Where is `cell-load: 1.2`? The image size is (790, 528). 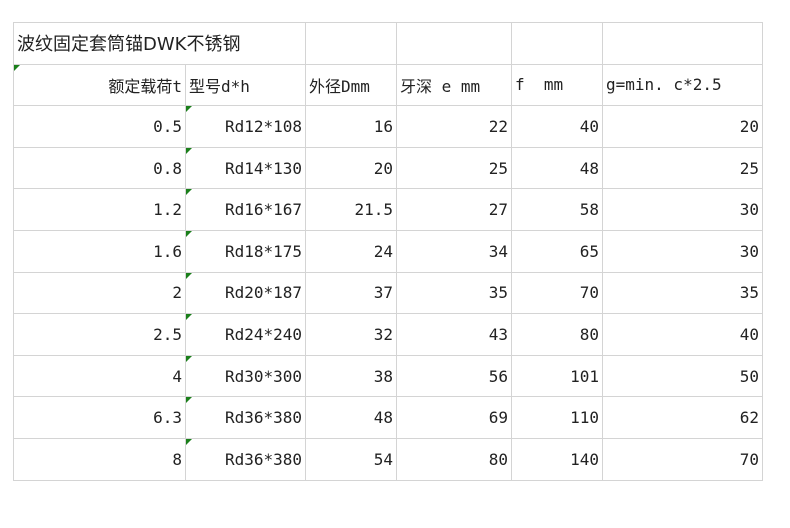 cell-load: 1.2 is located at coordinates (99, 209).